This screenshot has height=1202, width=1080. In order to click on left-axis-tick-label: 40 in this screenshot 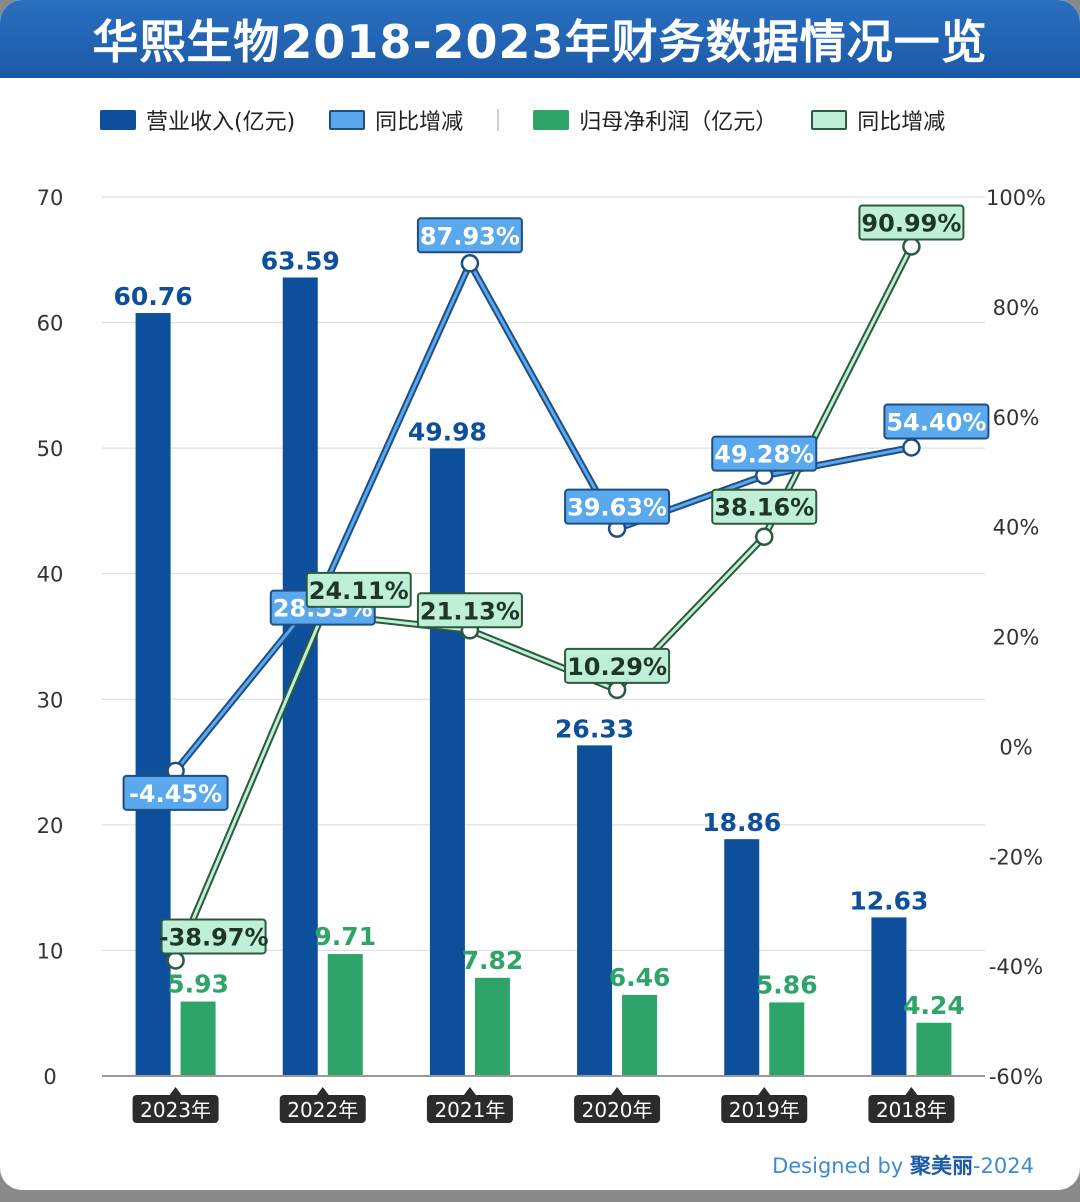, I will do `click(50, 575)`.